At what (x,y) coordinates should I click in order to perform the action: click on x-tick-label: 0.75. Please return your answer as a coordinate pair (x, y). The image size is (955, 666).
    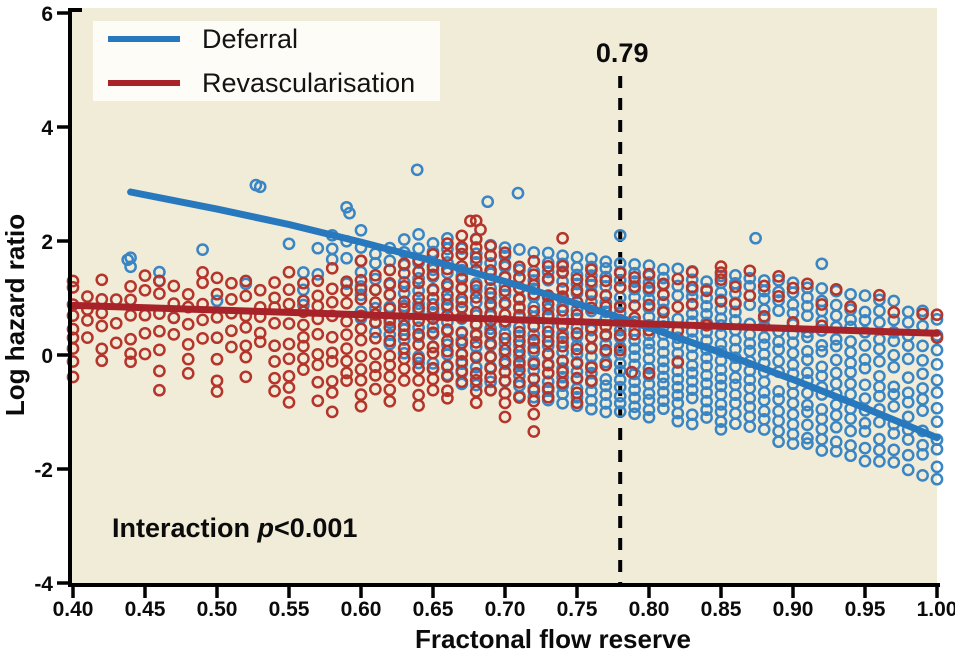
    Looking at the image, I should click on (577, 609).